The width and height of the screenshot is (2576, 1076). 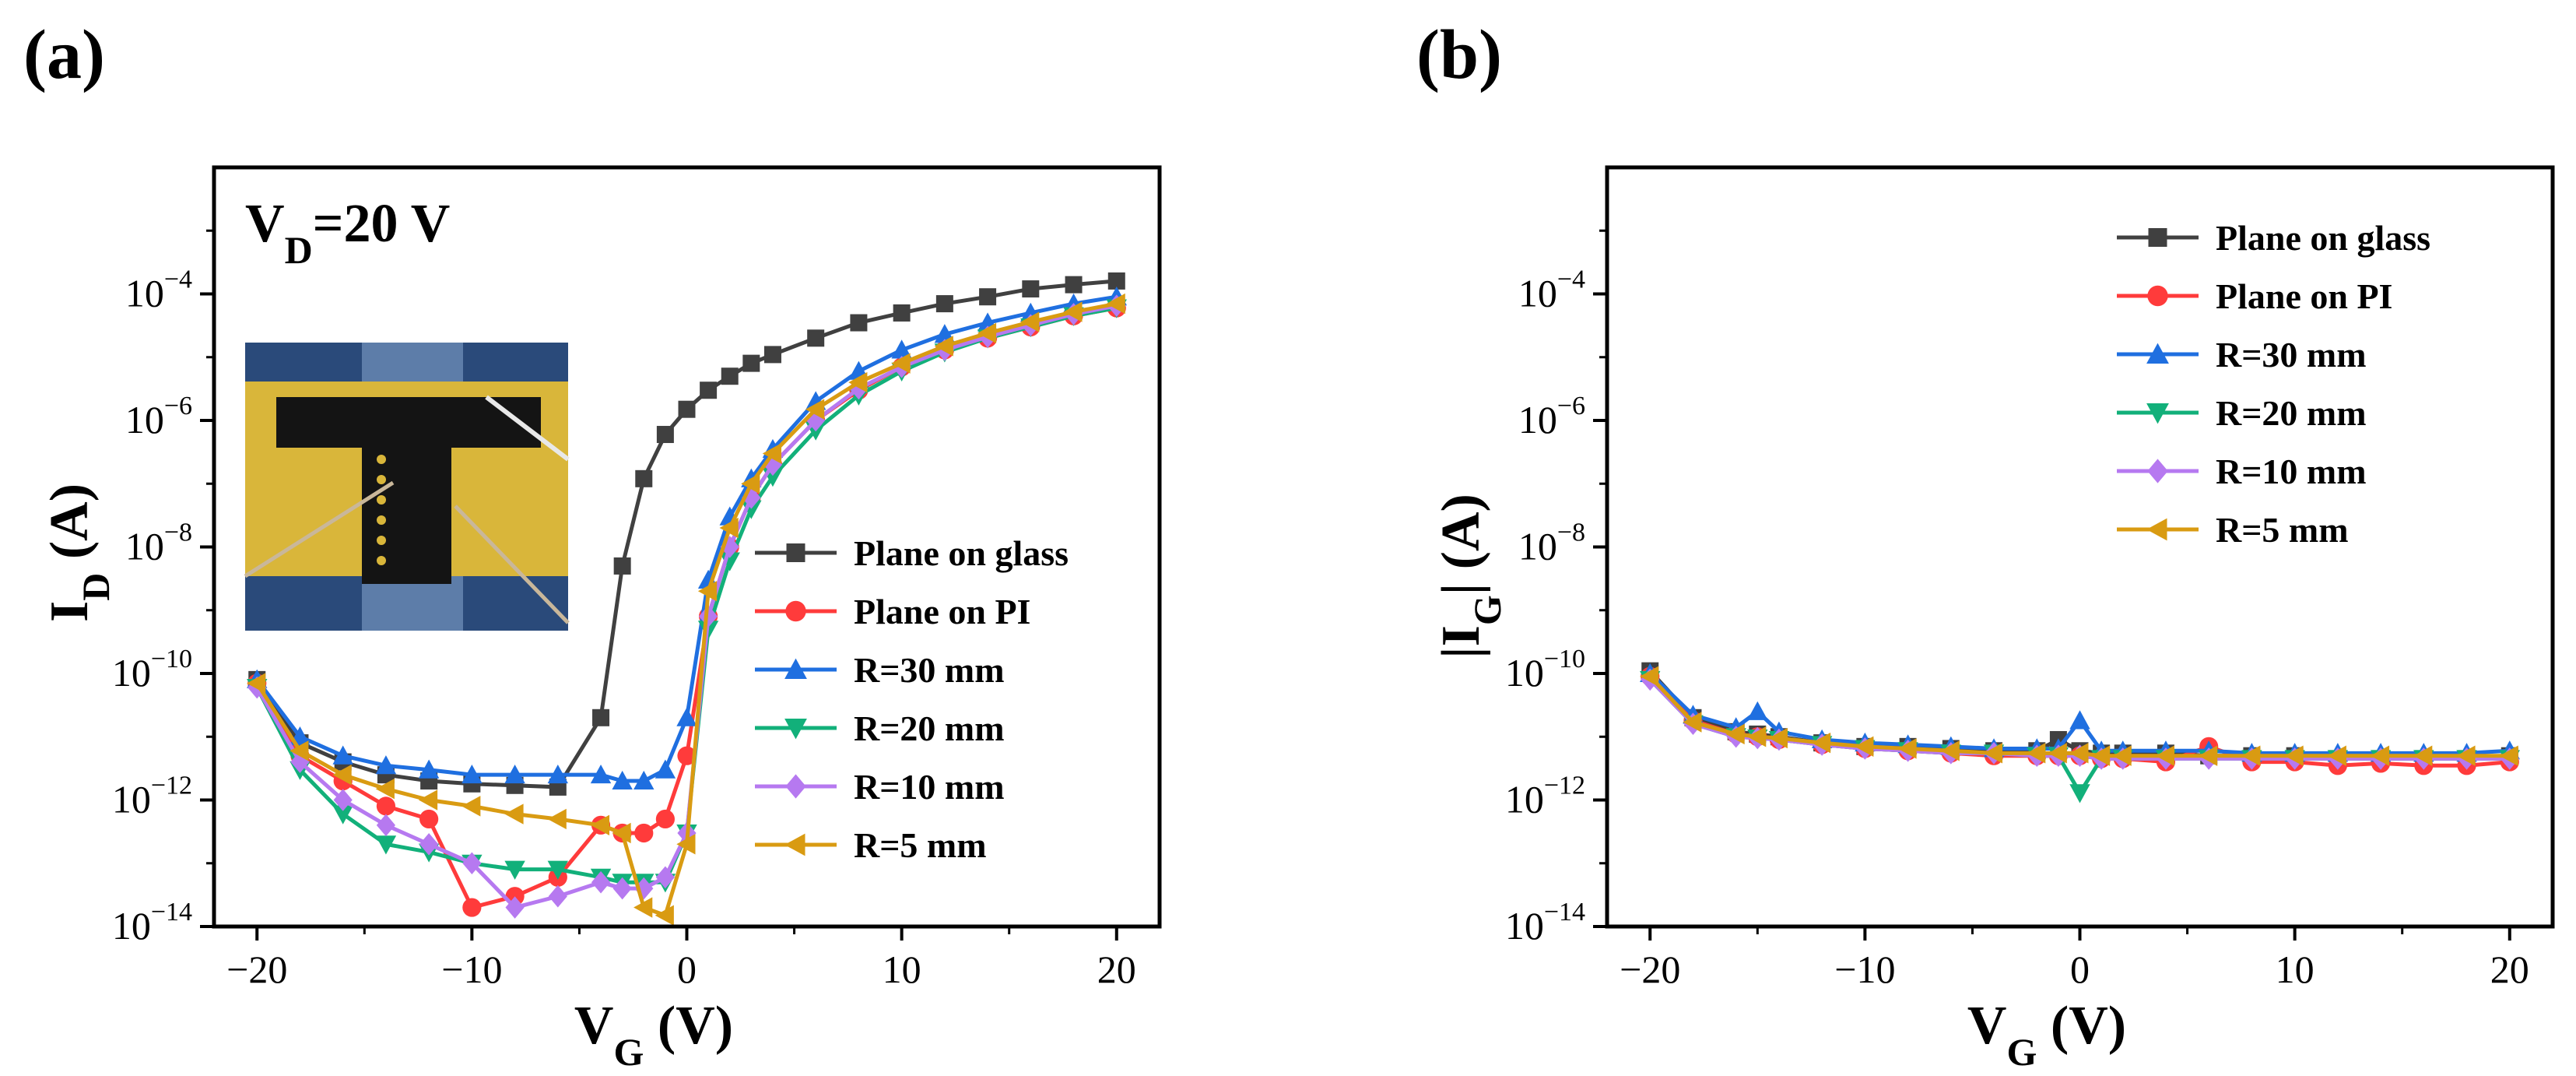 What do you see at coordinates (2510, 969) in the screenshot?
I see `x-tick-label: 20` at bounding box center [2510, 969].